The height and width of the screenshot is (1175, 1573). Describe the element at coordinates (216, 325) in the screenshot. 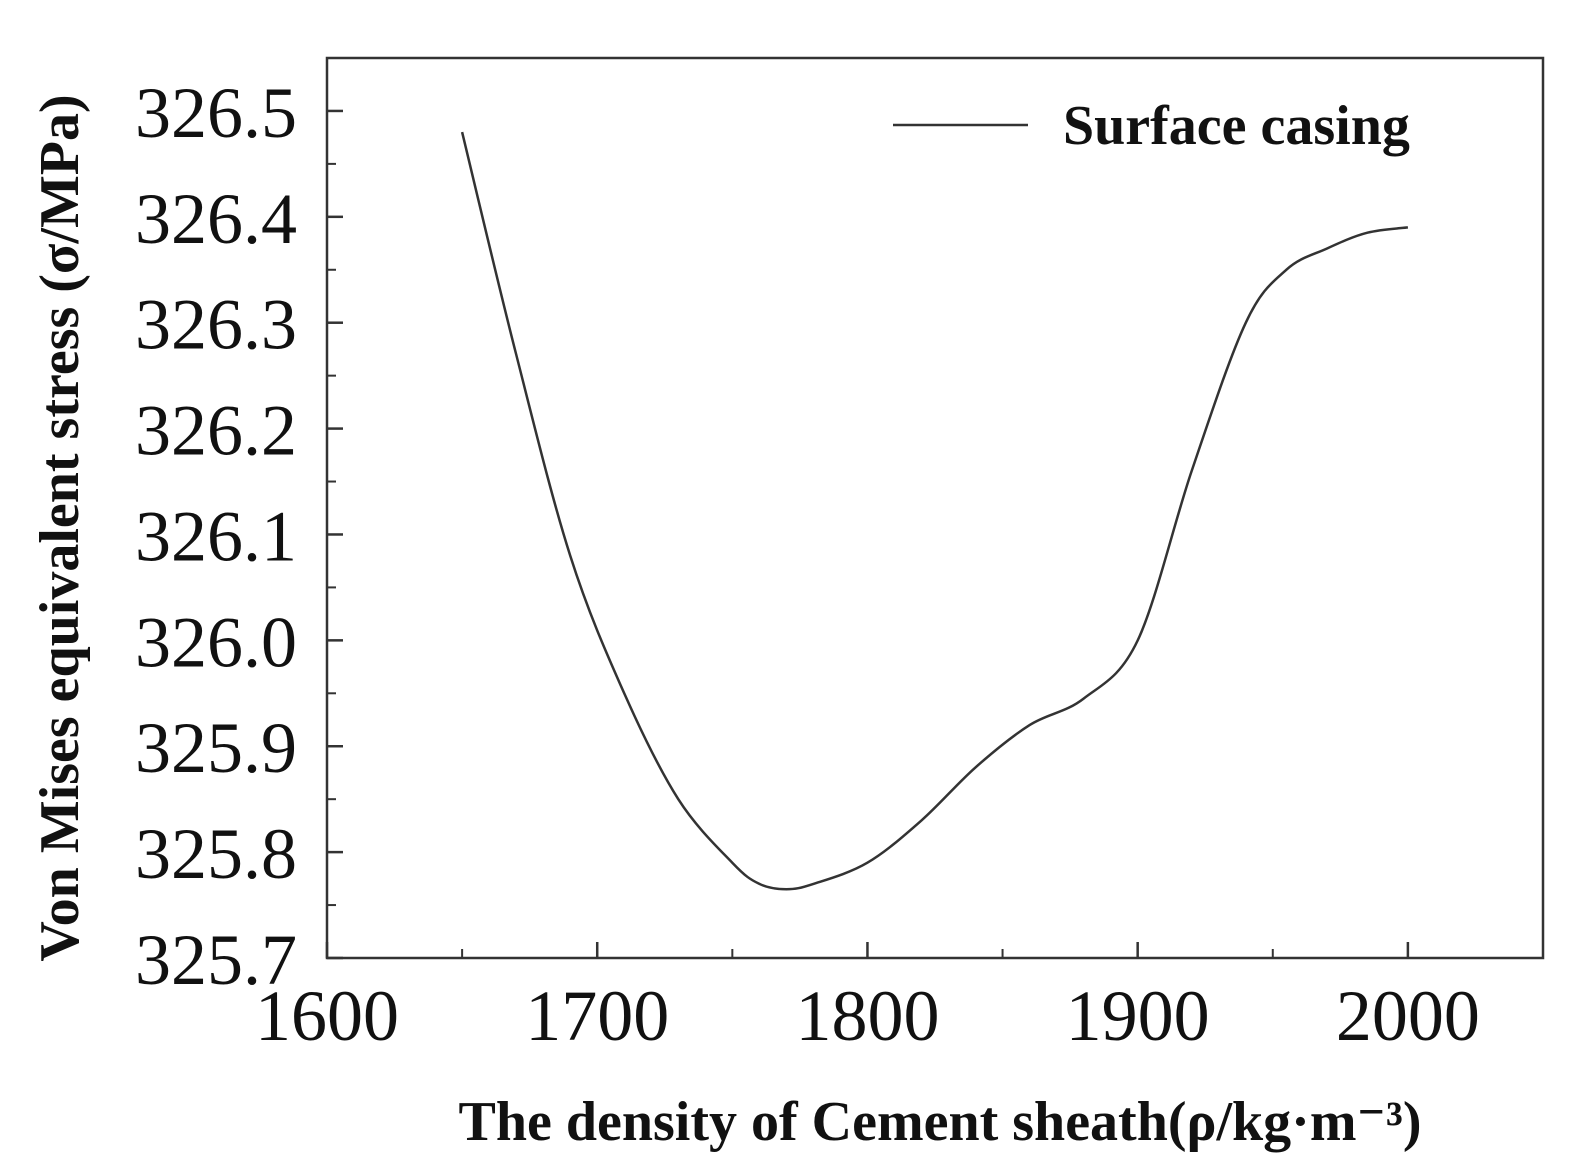

I see `y-tick-label-6: 326.3` at that location.